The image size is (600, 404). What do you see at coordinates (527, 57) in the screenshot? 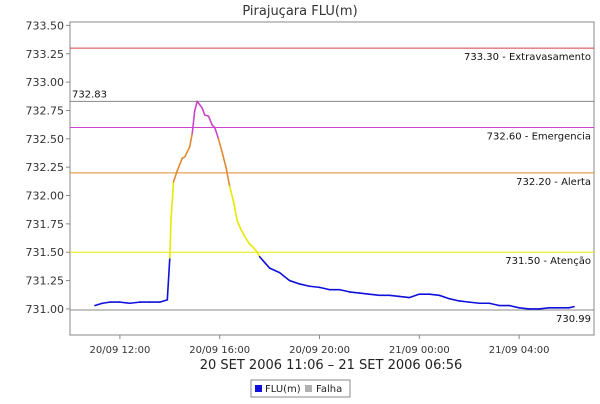
I see `threshold-label: 733.30 - Extravasamento` at bounding box center [527, 57].